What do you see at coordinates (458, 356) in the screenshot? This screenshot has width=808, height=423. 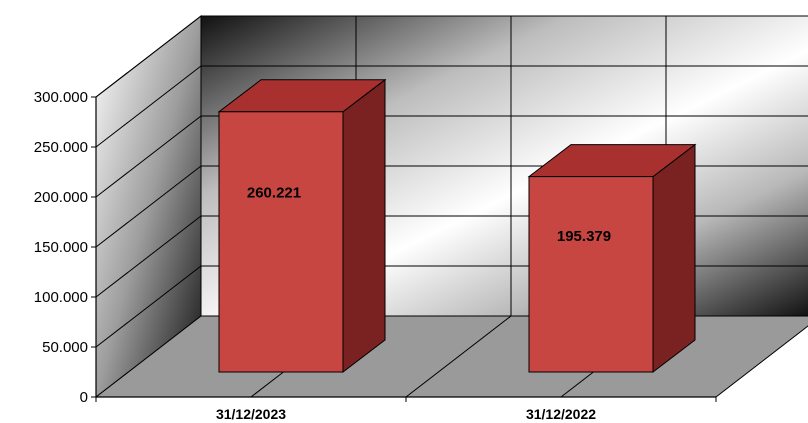 I see `floor-line` at bounding box center [458, 356].